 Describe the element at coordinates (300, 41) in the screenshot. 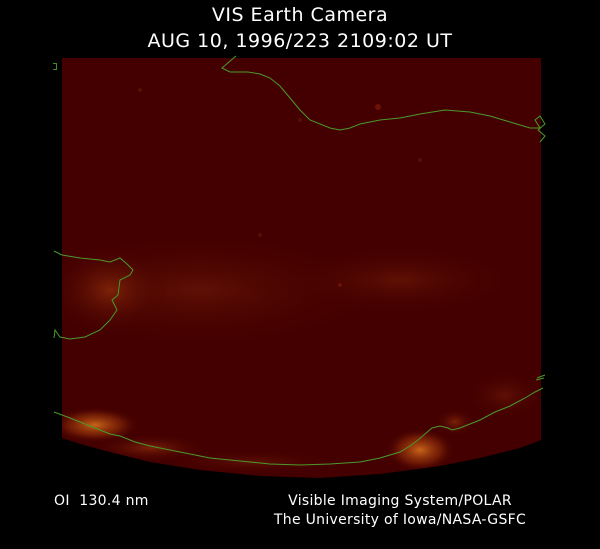

I see `image-timestamp: AUG 10, 1996/223 2109:02 UT` at that location.